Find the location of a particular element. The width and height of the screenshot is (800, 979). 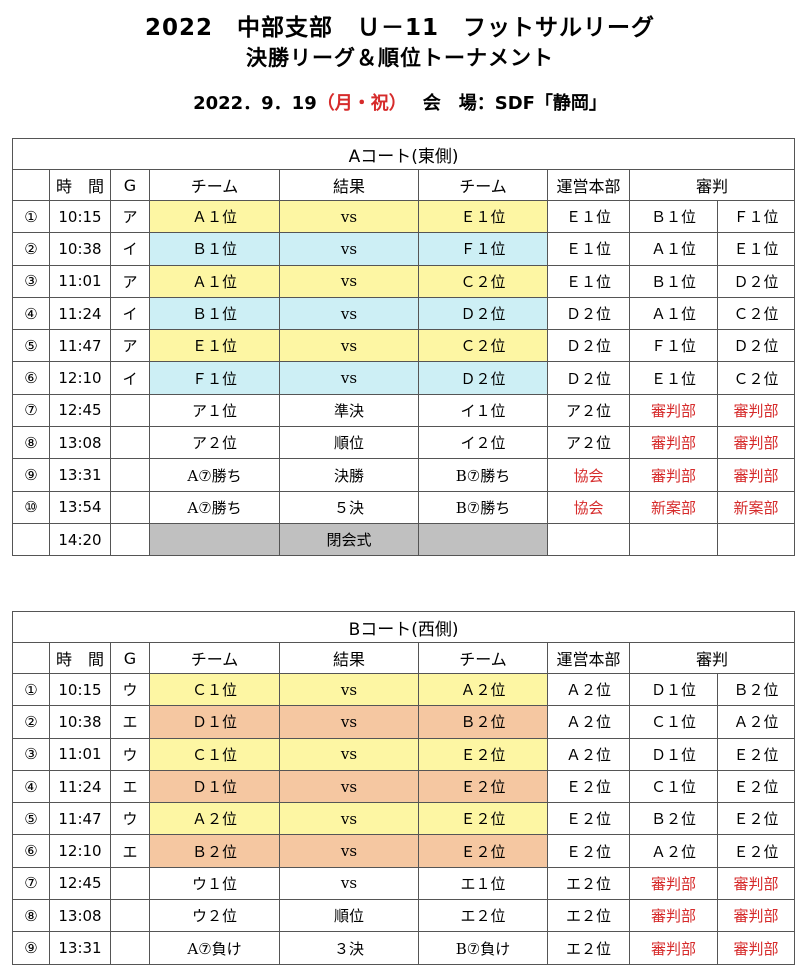

header-team-home: チーム is located at coordinates (214, 658).